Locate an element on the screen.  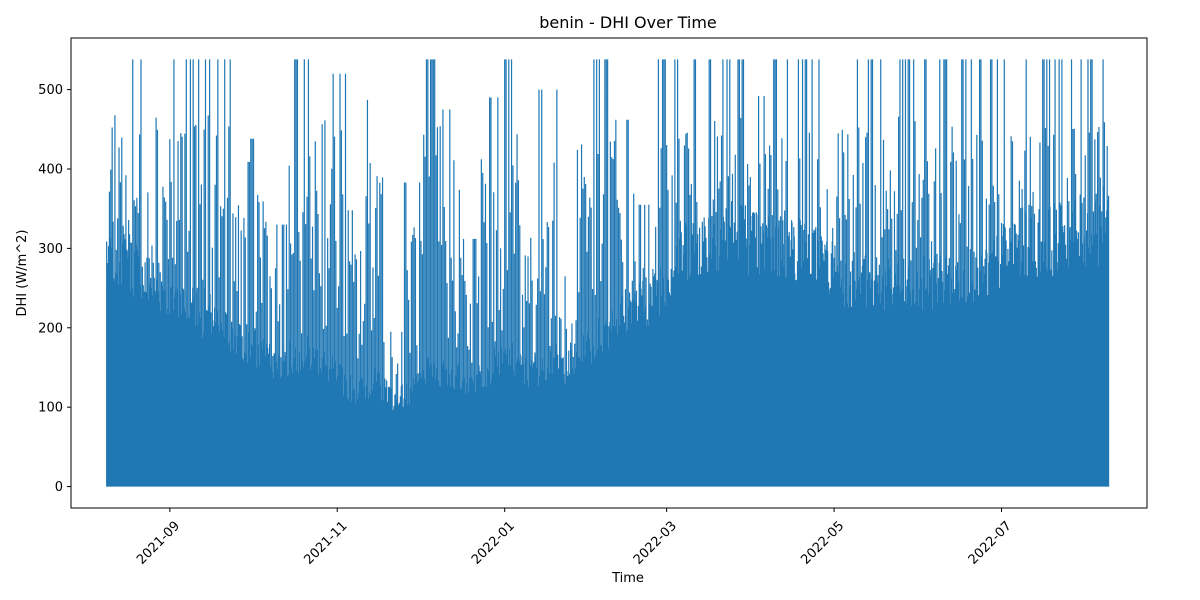
x-tick-label: 2022-01 is located at coordinates (493, 543).